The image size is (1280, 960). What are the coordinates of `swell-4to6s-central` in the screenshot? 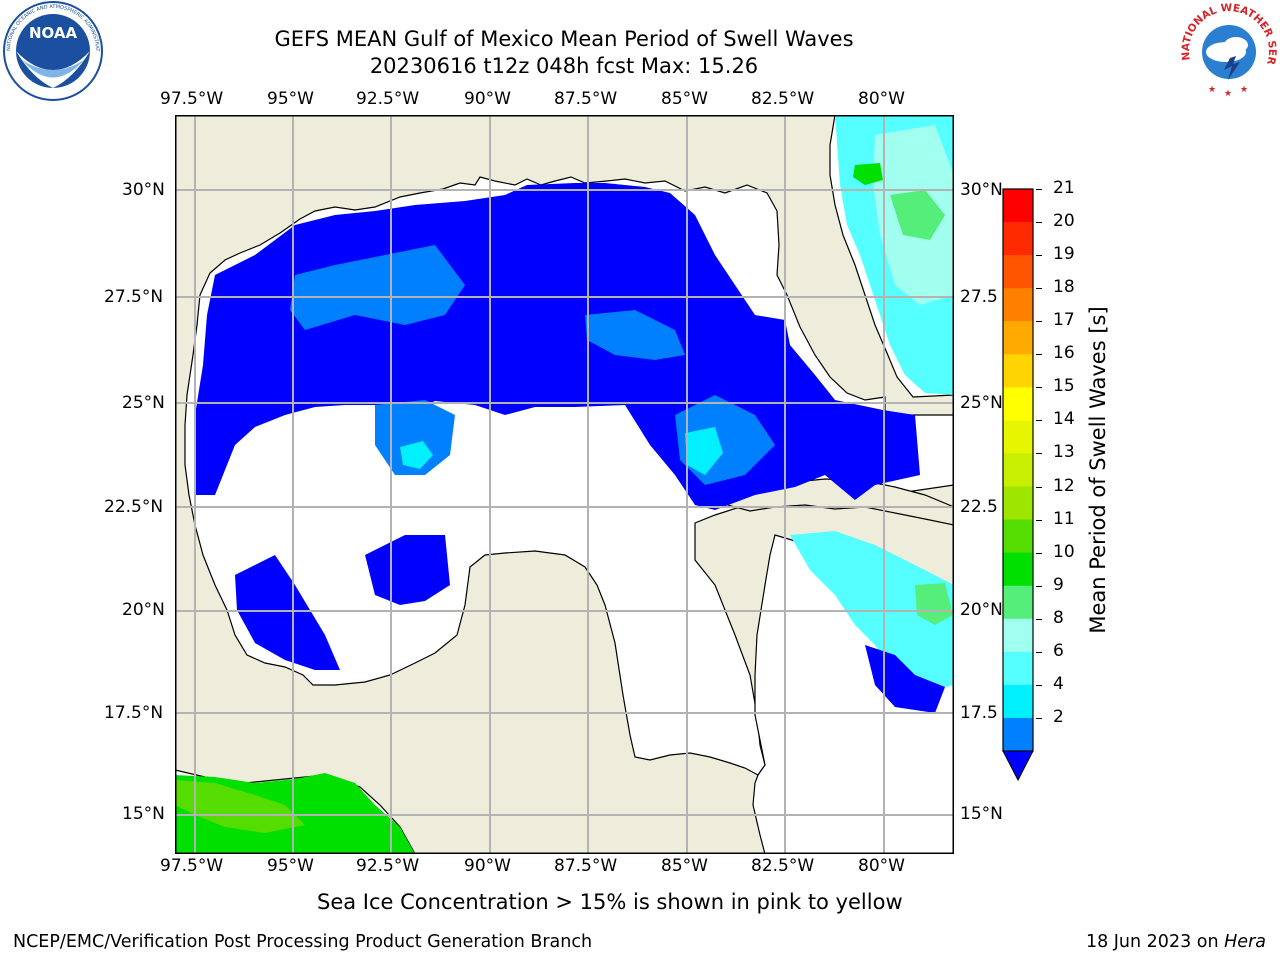 It's located at (377, 287).